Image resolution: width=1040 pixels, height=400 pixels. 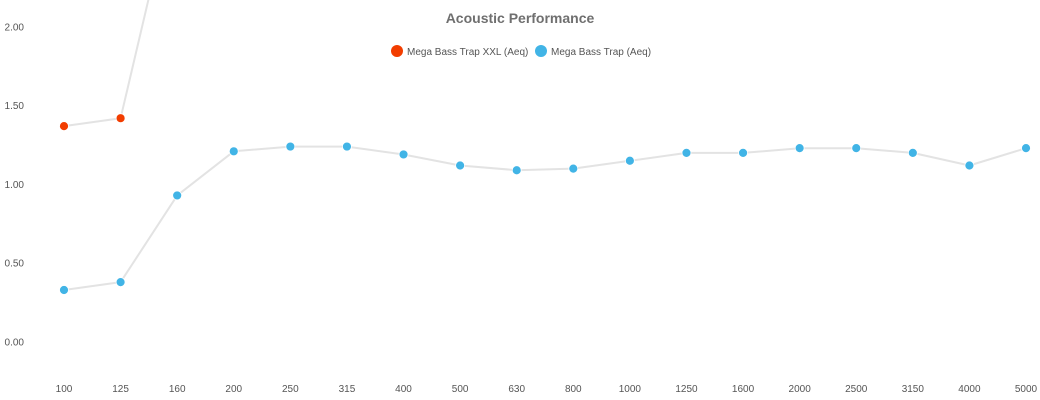 I want to click on x-tick-label: 5000, so click(x=1026, y=389).